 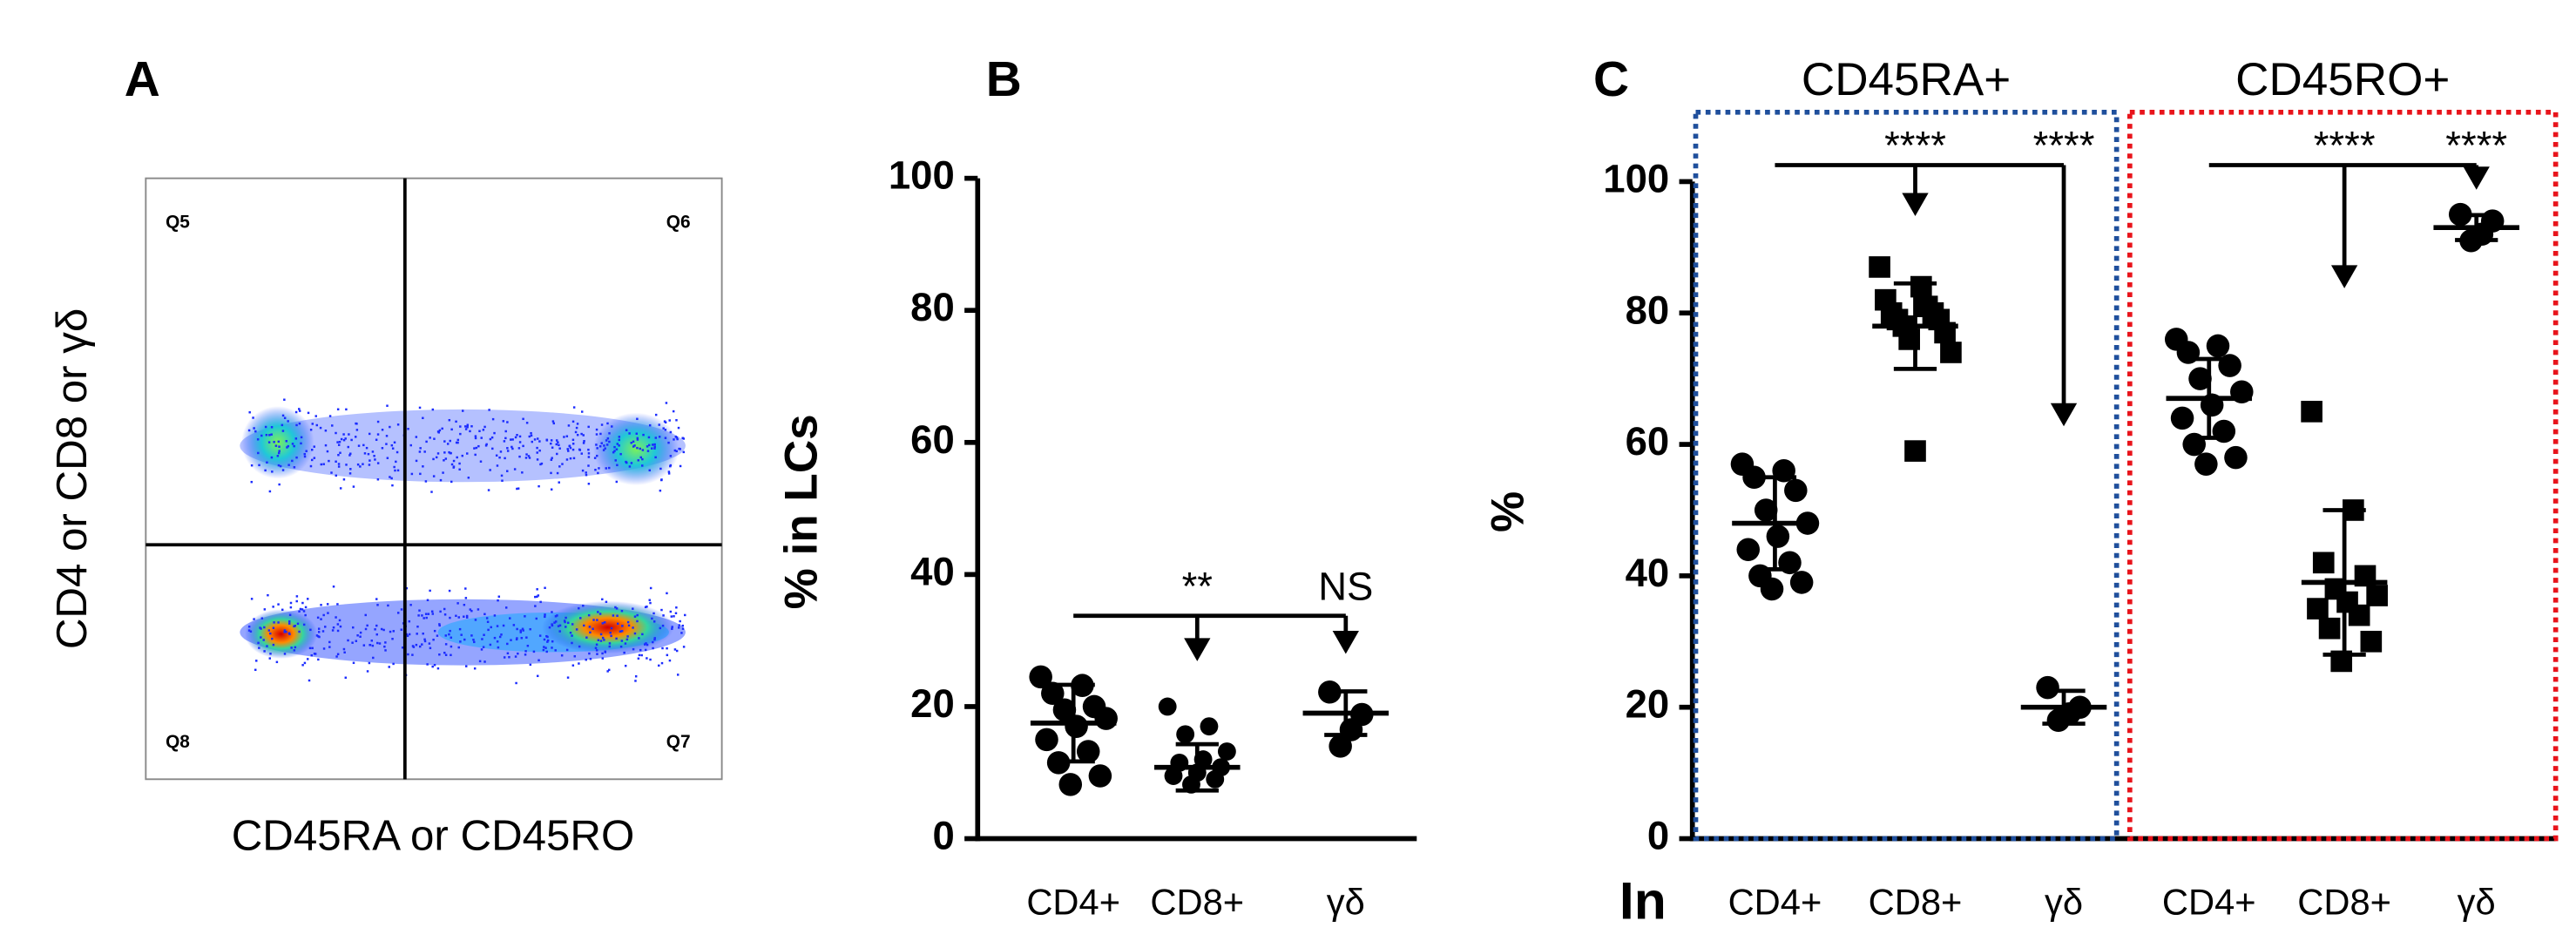 I want to click on y-tick-label: 0, so click(x=943, y=836).